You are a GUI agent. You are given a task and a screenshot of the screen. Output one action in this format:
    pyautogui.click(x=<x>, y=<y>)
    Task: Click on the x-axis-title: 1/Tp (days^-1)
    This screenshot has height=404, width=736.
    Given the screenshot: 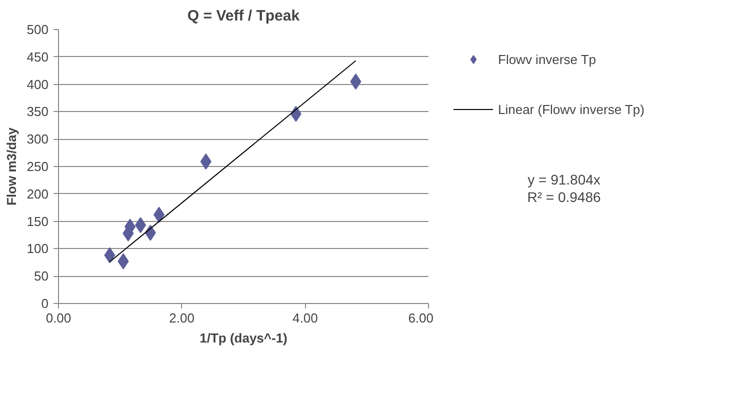 What is the action you would take?
    pyautogui.click(x=244, y=338)
    